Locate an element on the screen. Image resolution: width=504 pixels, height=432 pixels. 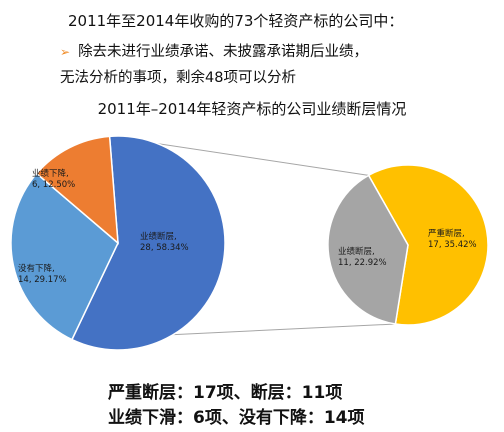
bullet-item: ➢ 除去未进行业绩承诺、未披露承诺期后业绩， is located at coordinates (214, 50).